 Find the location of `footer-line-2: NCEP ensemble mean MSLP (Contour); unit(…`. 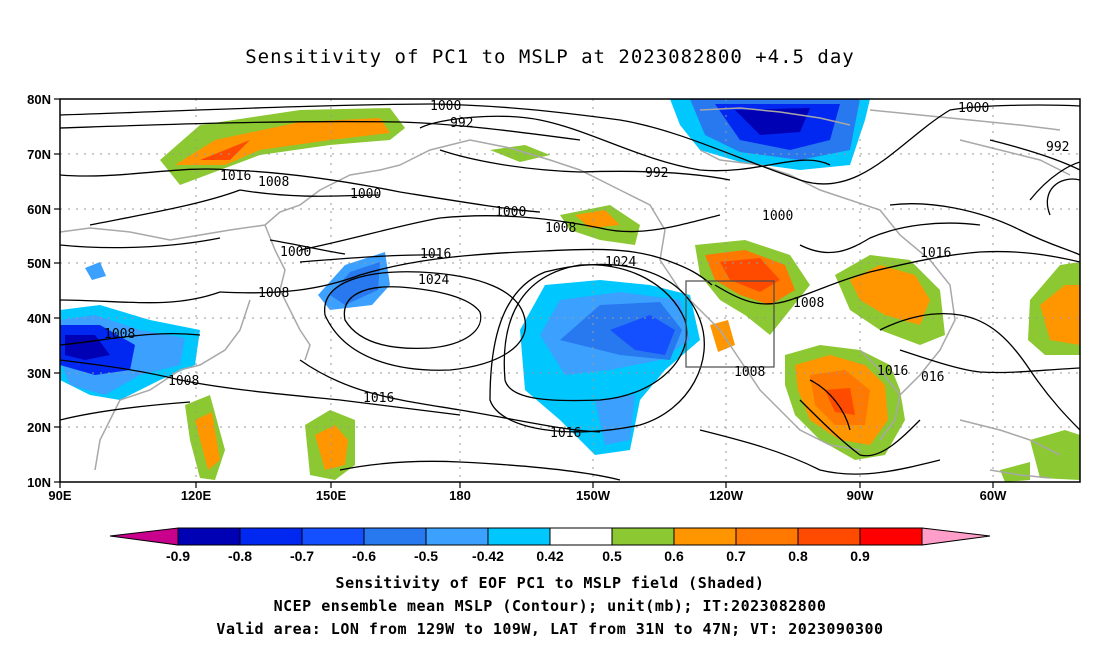

footer-line-2: NCEP ensemble mean MSLP (Contour); unit(… is located at coordinates (550, 606).